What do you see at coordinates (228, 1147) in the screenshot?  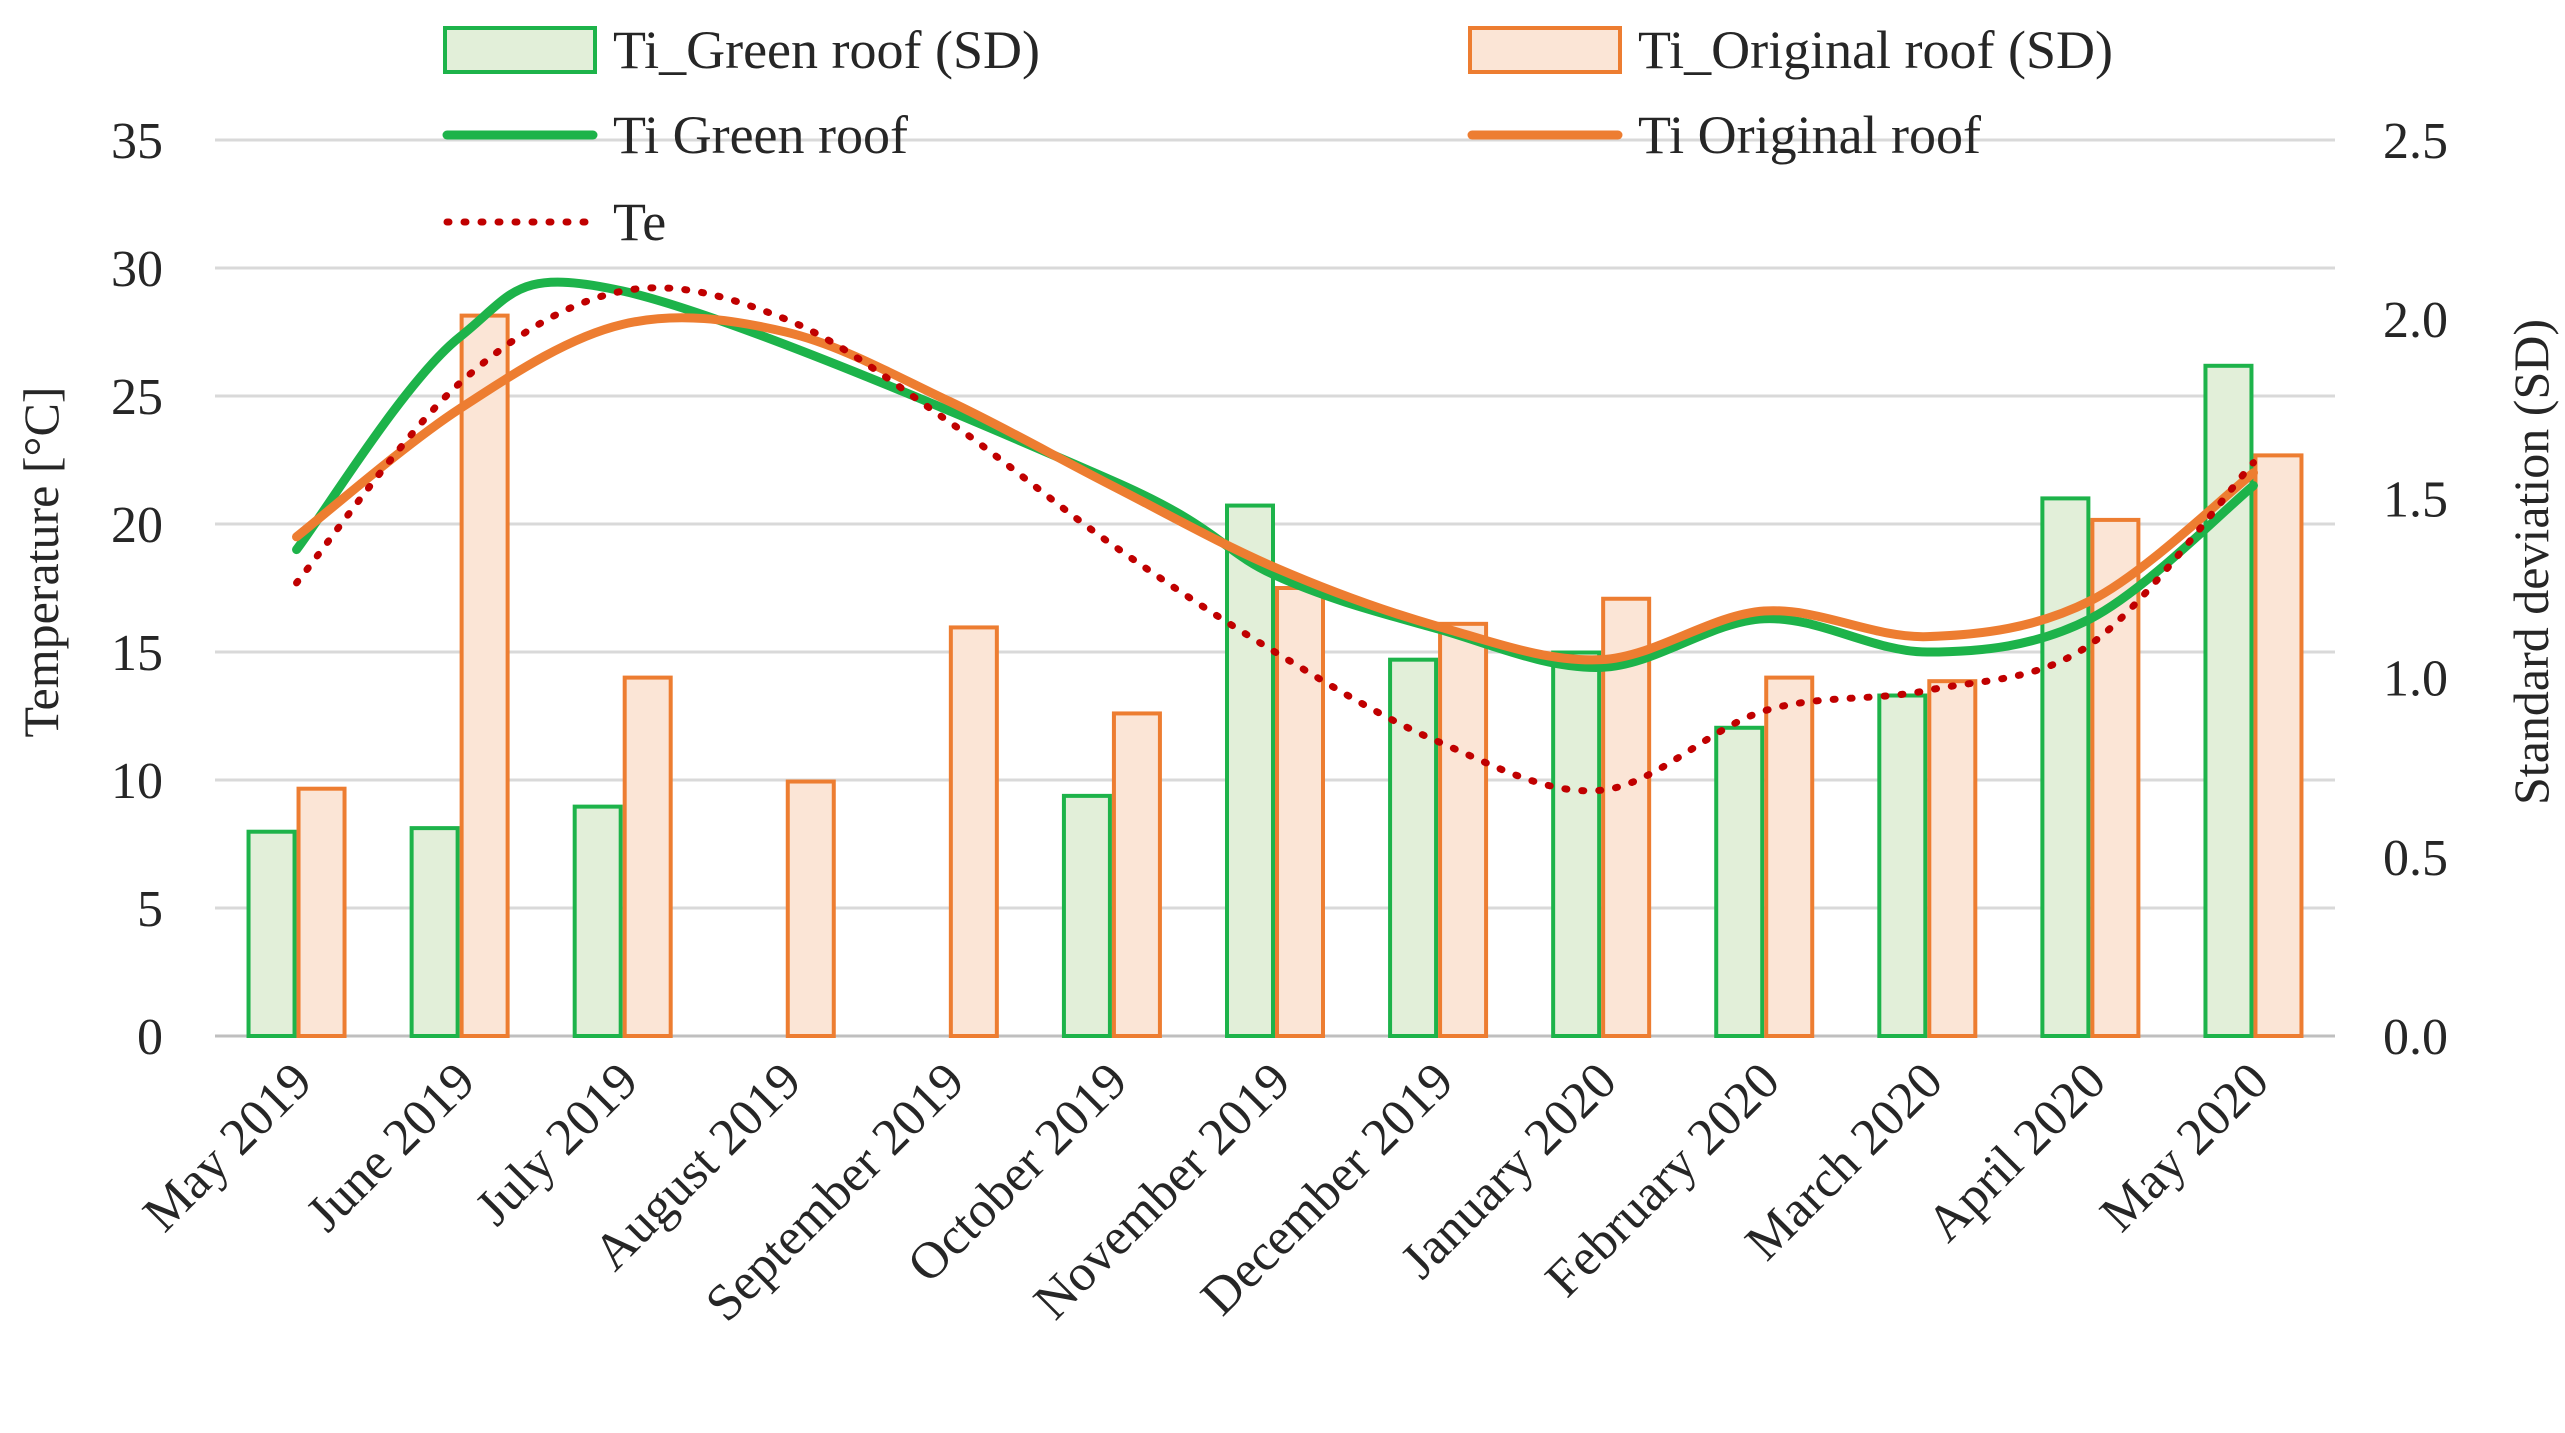 I see `x-tick-label: May 2019` at bounding box center [228, 1147].